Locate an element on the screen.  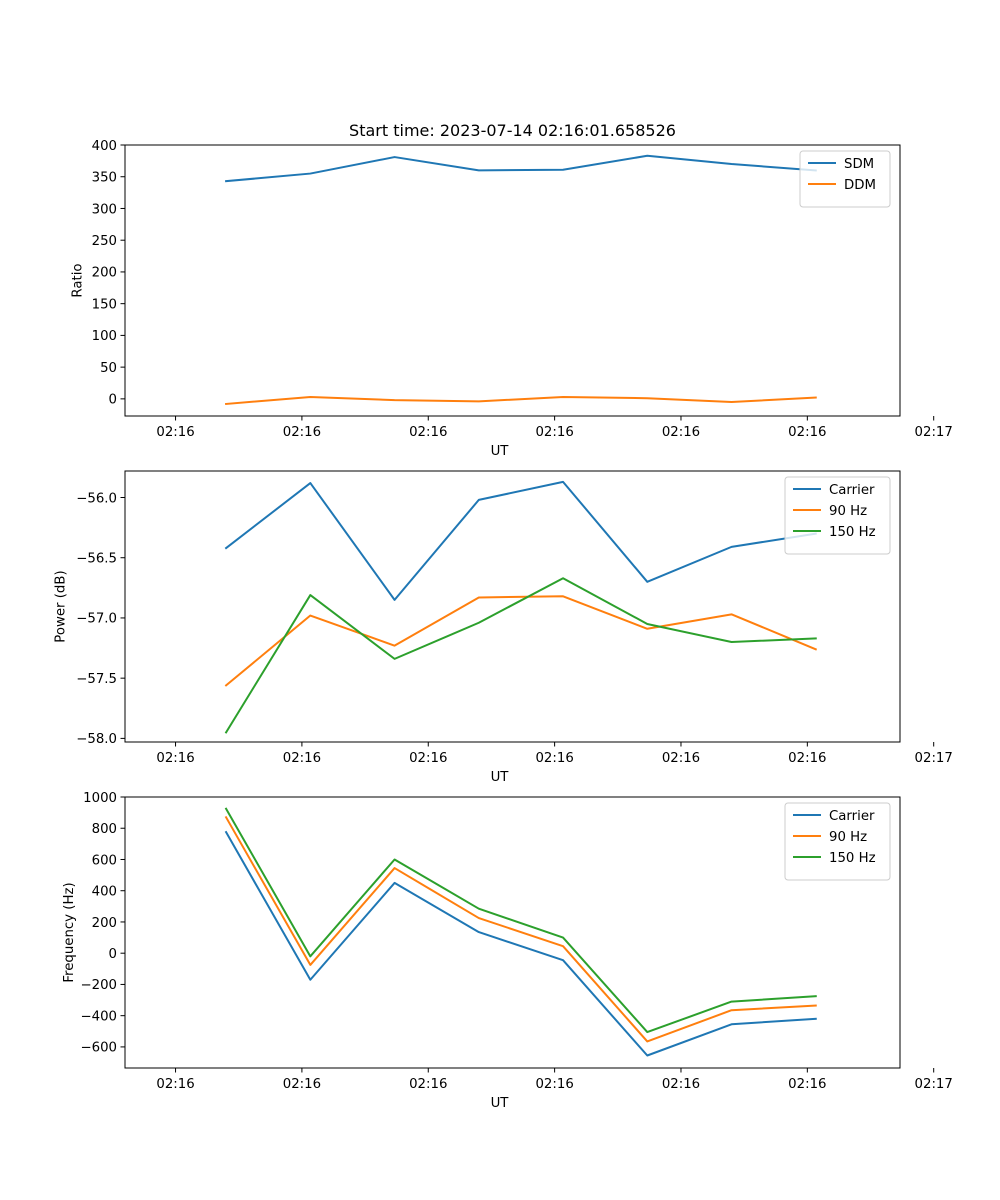
y-tick-label: 100 is located at coordinates (104, 336).